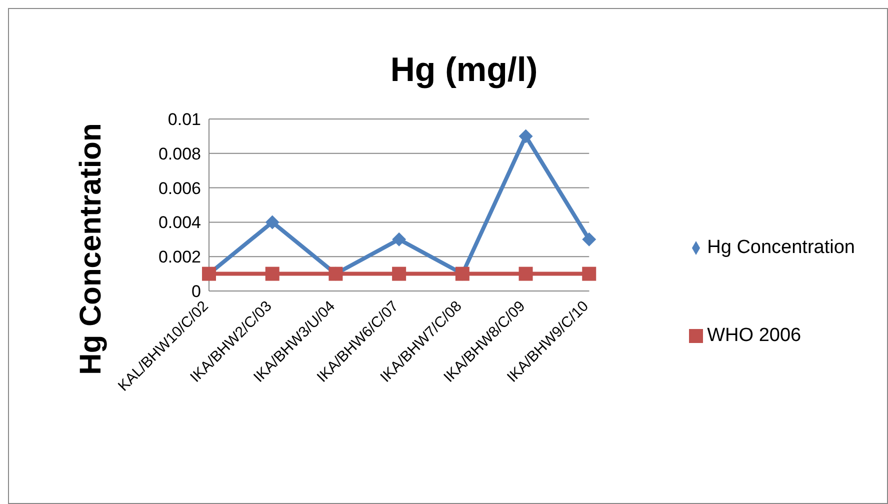  Describe the element at coordinates (196, 292) in the screenshot. I see `y-tick-label: 0` at that location.